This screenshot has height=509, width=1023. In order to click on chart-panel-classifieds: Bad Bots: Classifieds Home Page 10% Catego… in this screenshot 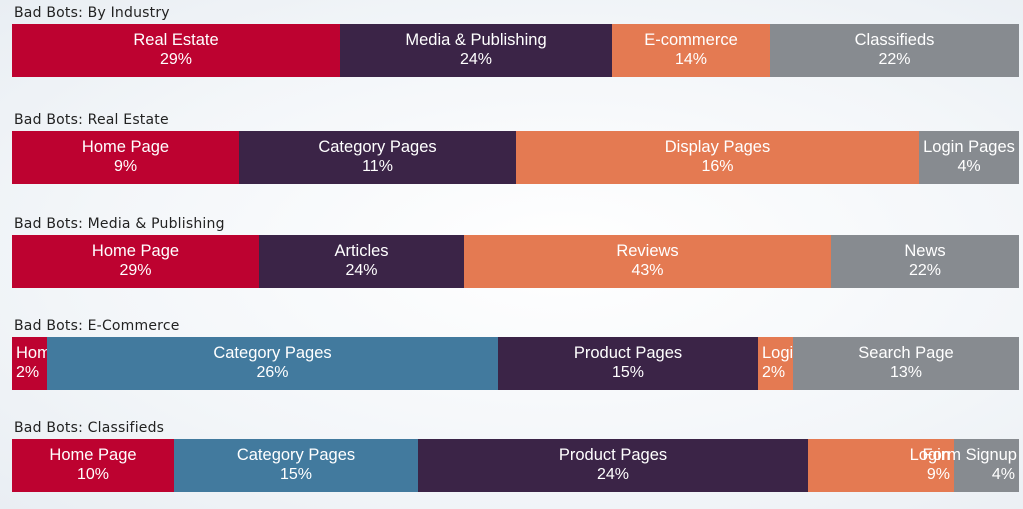, I will do `click(515, 454)`.